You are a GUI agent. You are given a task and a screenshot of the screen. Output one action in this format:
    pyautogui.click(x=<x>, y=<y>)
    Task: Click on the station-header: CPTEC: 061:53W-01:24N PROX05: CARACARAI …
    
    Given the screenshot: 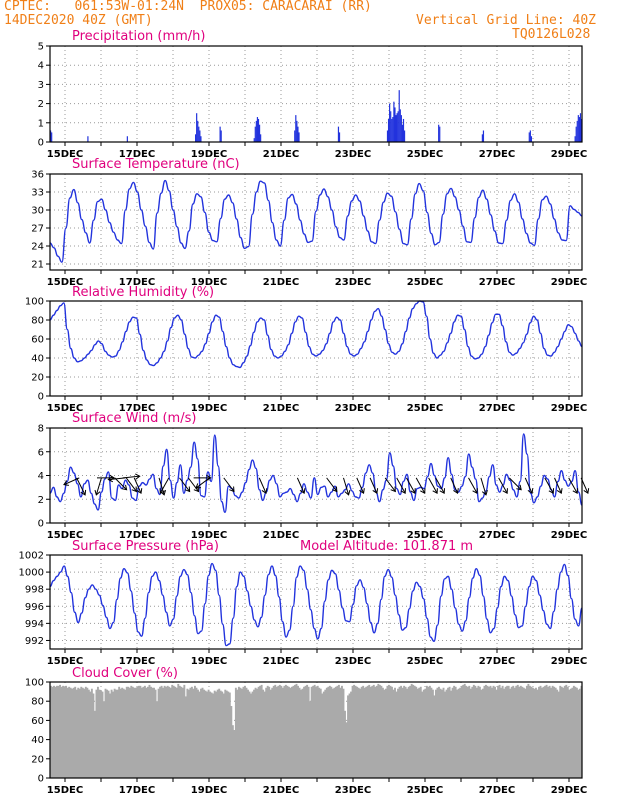 What is the action you would take?
    pyautogui.click(x=188, y=7)
    